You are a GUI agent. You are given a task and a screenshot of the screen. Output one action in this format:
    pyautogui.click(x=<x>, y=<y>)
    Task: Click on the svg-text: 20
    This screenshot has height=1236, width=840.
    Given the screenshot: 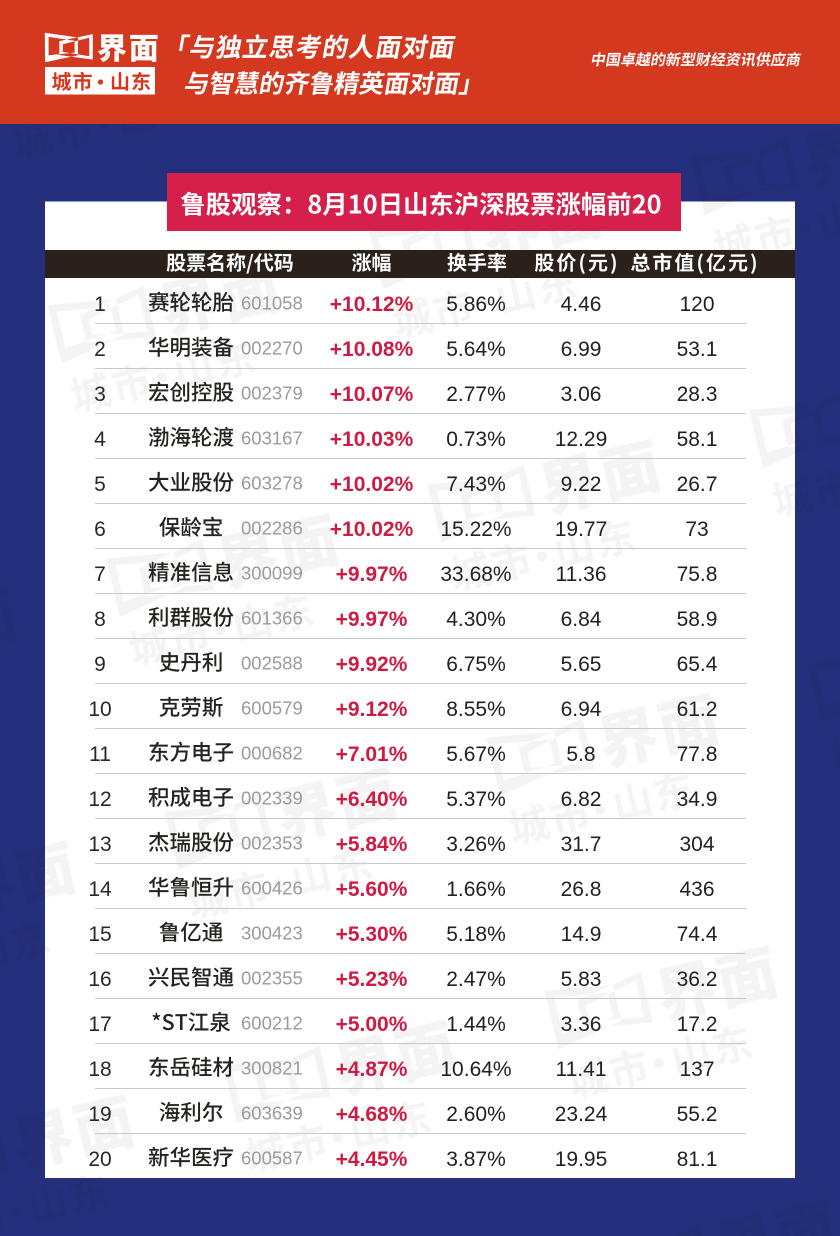 What is the action you would take?
    pyautogui.click(x=99, y=1159)
    